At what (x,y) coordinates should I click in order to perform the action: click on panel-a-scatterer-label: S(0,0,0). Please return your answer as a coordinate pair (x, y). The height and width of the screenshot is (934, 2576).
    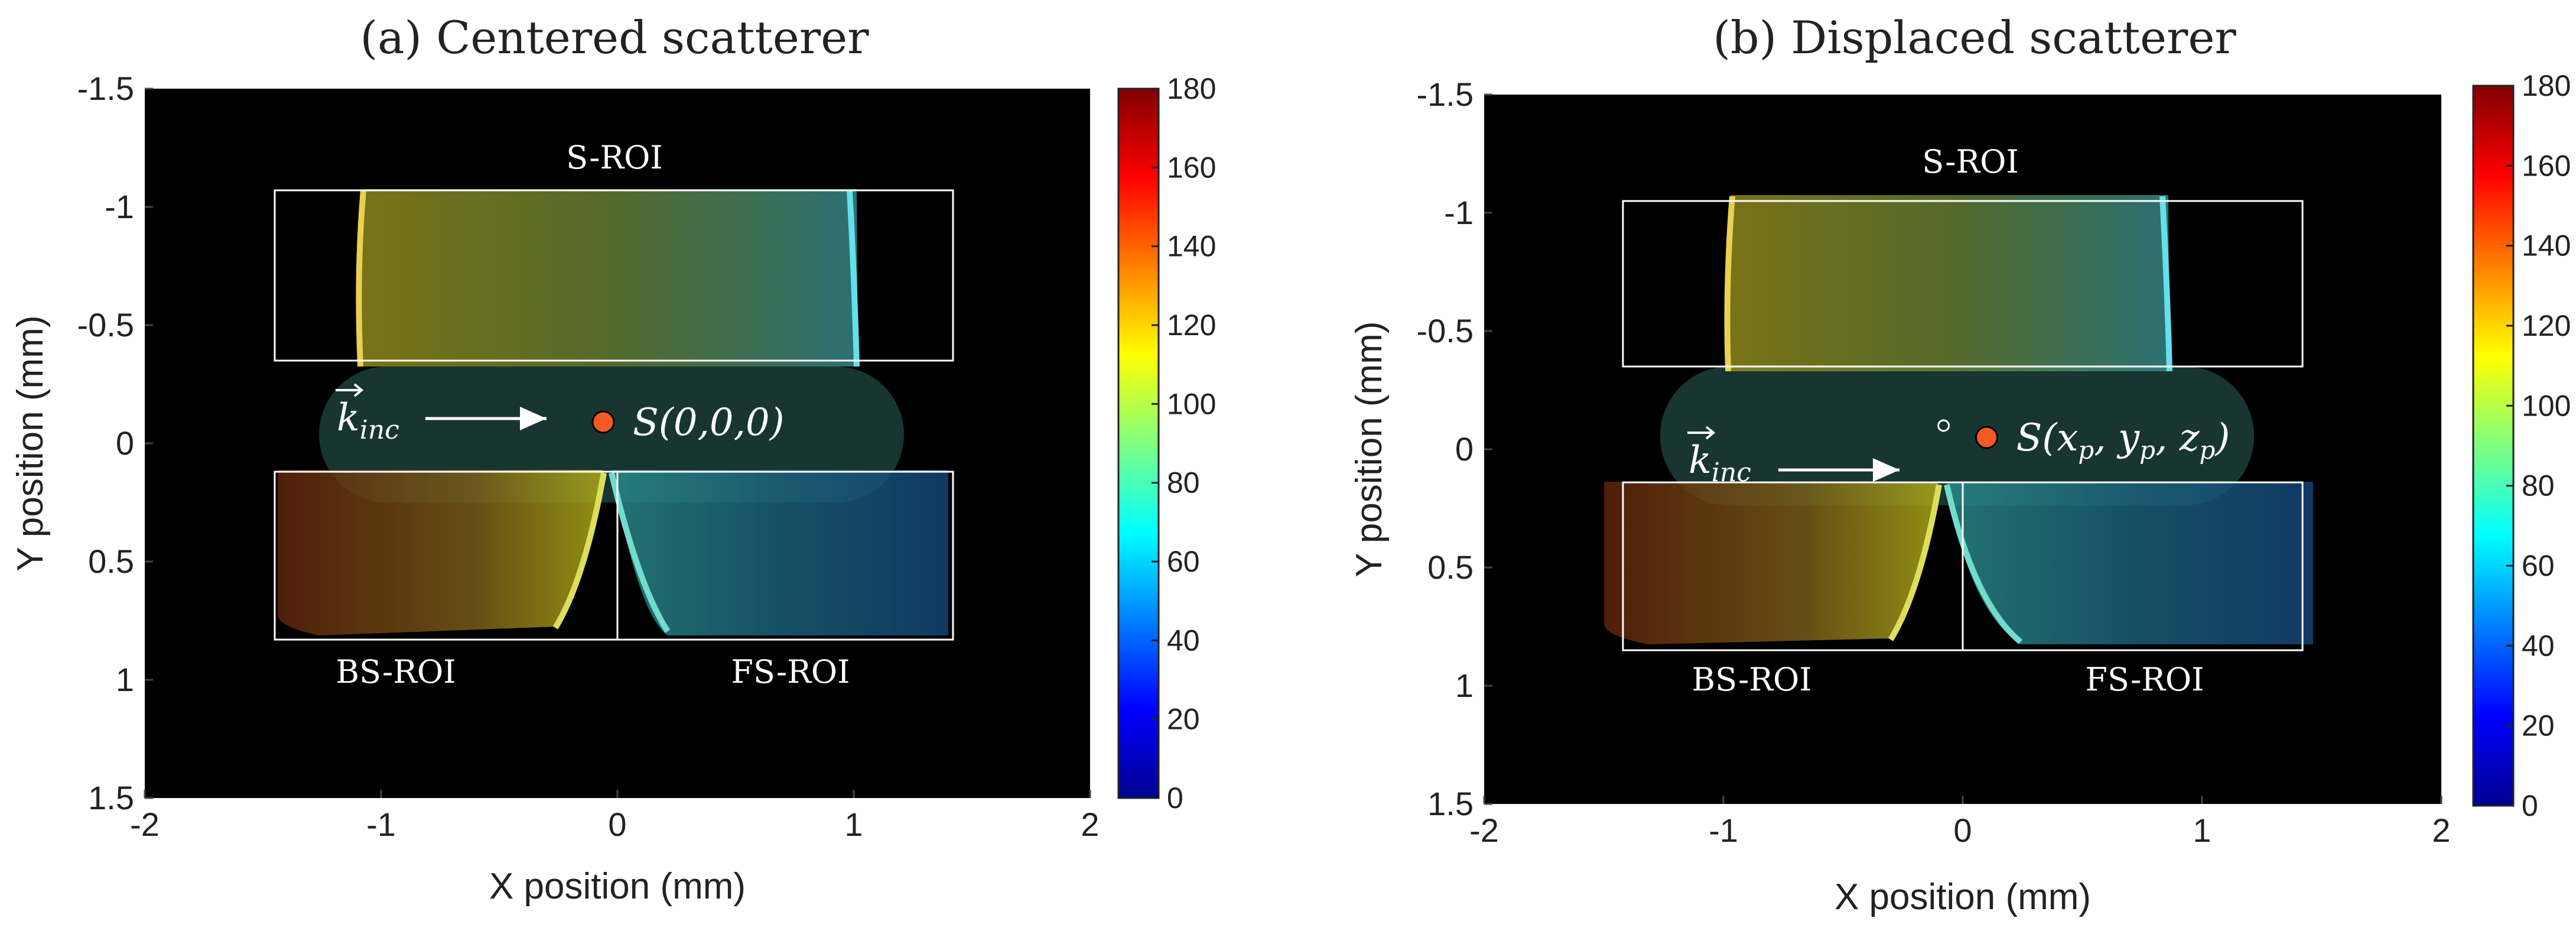
    Looking at the image, I should click on (709, 423).